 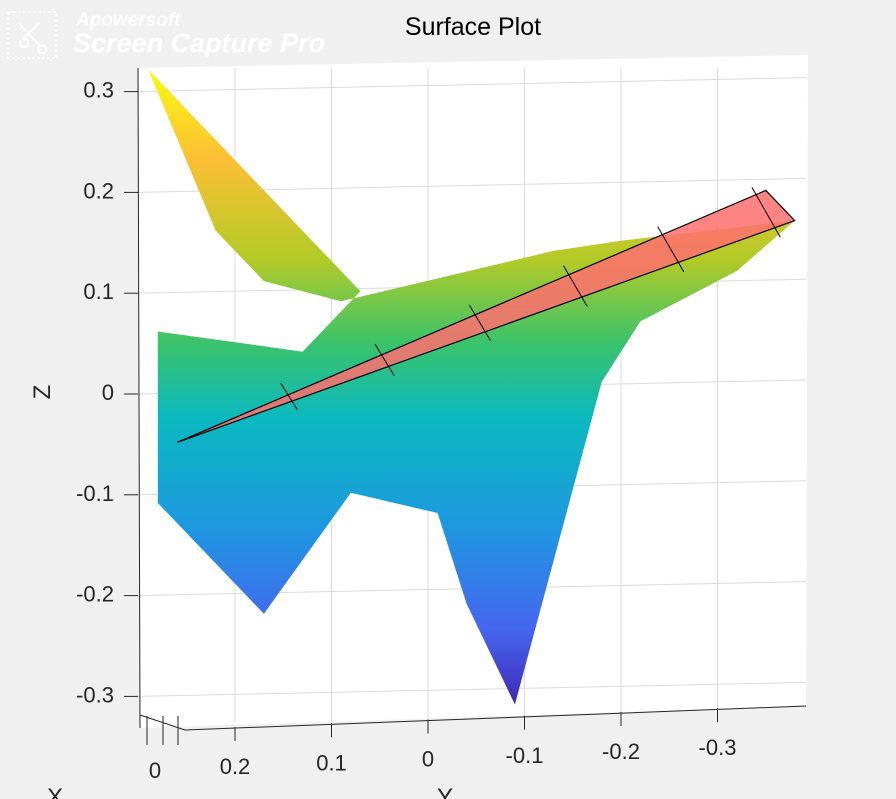 What do you see at coordinates (42, 392) in the screenshot?
I see `z-axis-label: Z` at bounding box center [42, 392].